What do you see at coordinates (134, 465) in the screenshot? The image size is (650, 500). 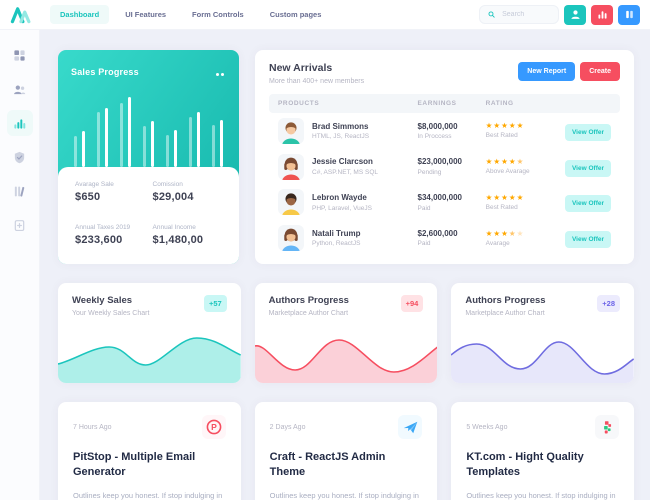 I see `article-title: PitStop - Multiple Email Generator` at bounding box center [134, 465].